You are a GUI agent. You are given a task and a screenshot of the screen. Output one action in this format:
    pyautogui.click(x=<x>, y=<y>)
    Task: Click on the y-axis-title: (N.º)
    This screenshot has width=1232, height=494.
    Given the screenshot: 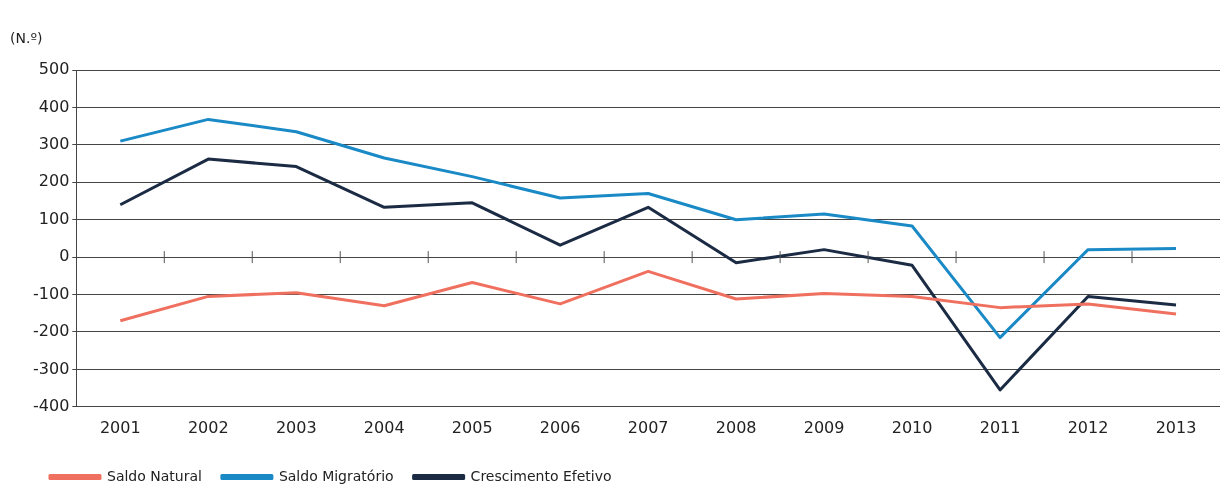 What is the action you would take?
    pyautogui.click(x=26, y=38)
    